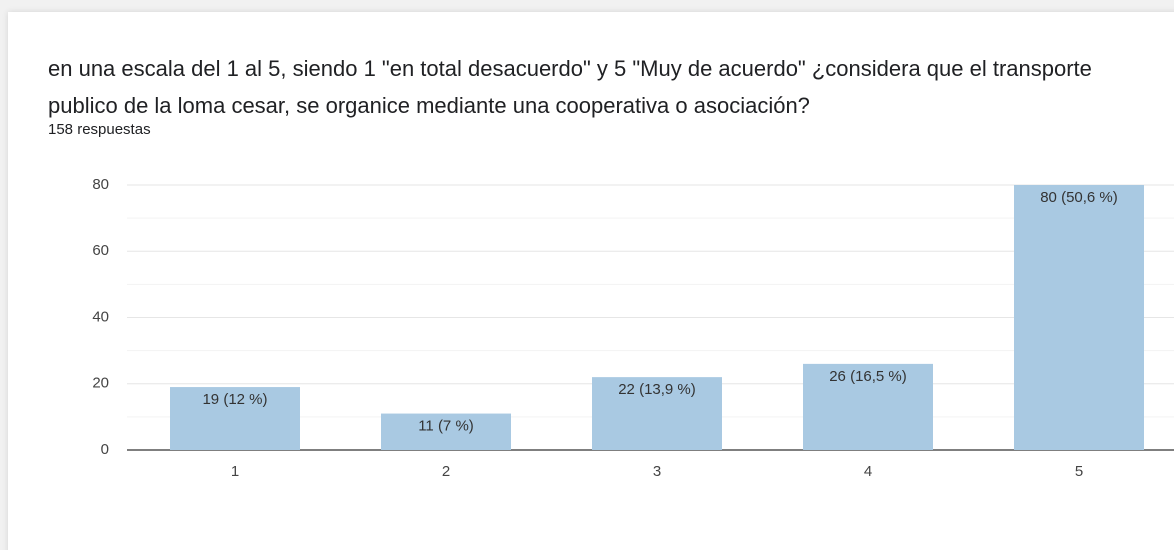 Image resolution: width=1174 pixels, height=550 pixels. Describe the element at coordinates (657, 389) in the screenshot. I see `data-label: 22 (13,9 %)` at that location.